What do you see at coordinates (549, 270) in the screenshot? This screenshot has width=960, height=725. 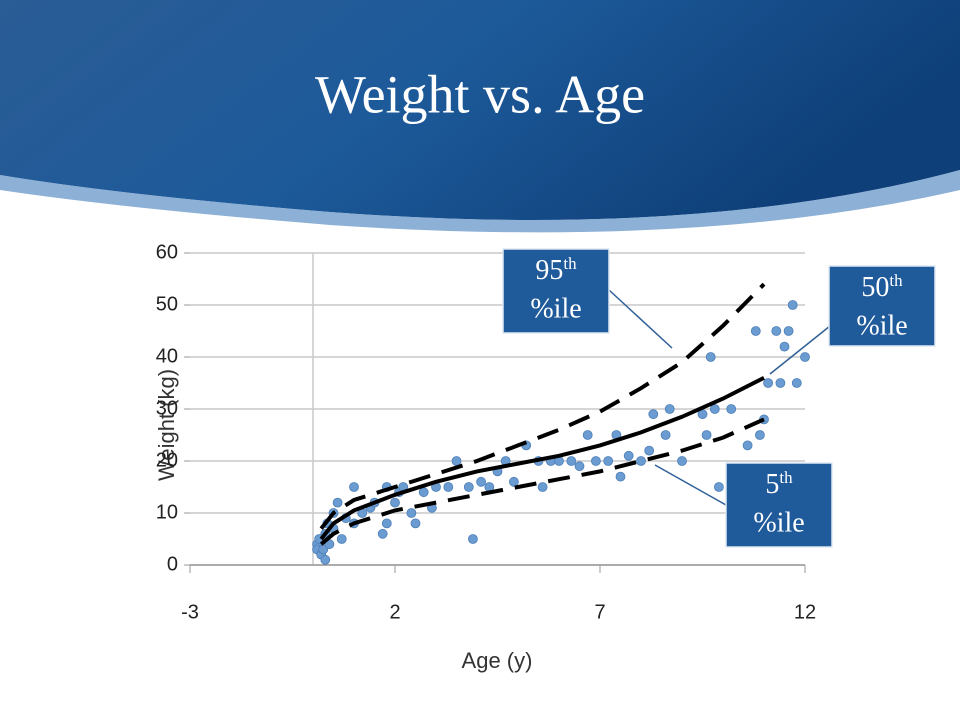 I see `annotation-number: 95` at bounding box center [549, 270].